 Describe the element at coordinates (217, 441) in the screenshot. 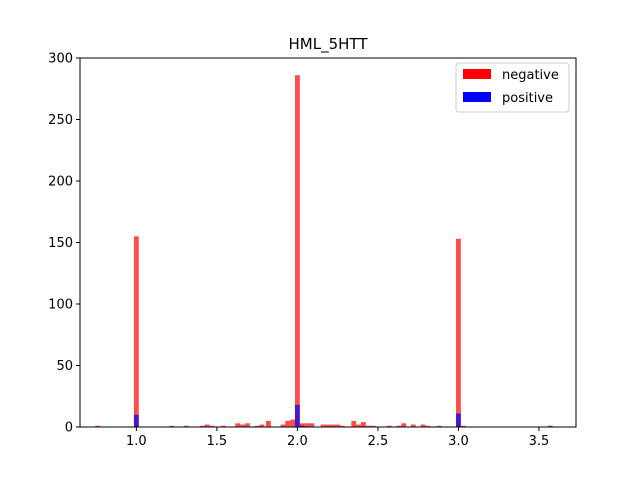

I see `x-tick-label: 1.5` at that location.